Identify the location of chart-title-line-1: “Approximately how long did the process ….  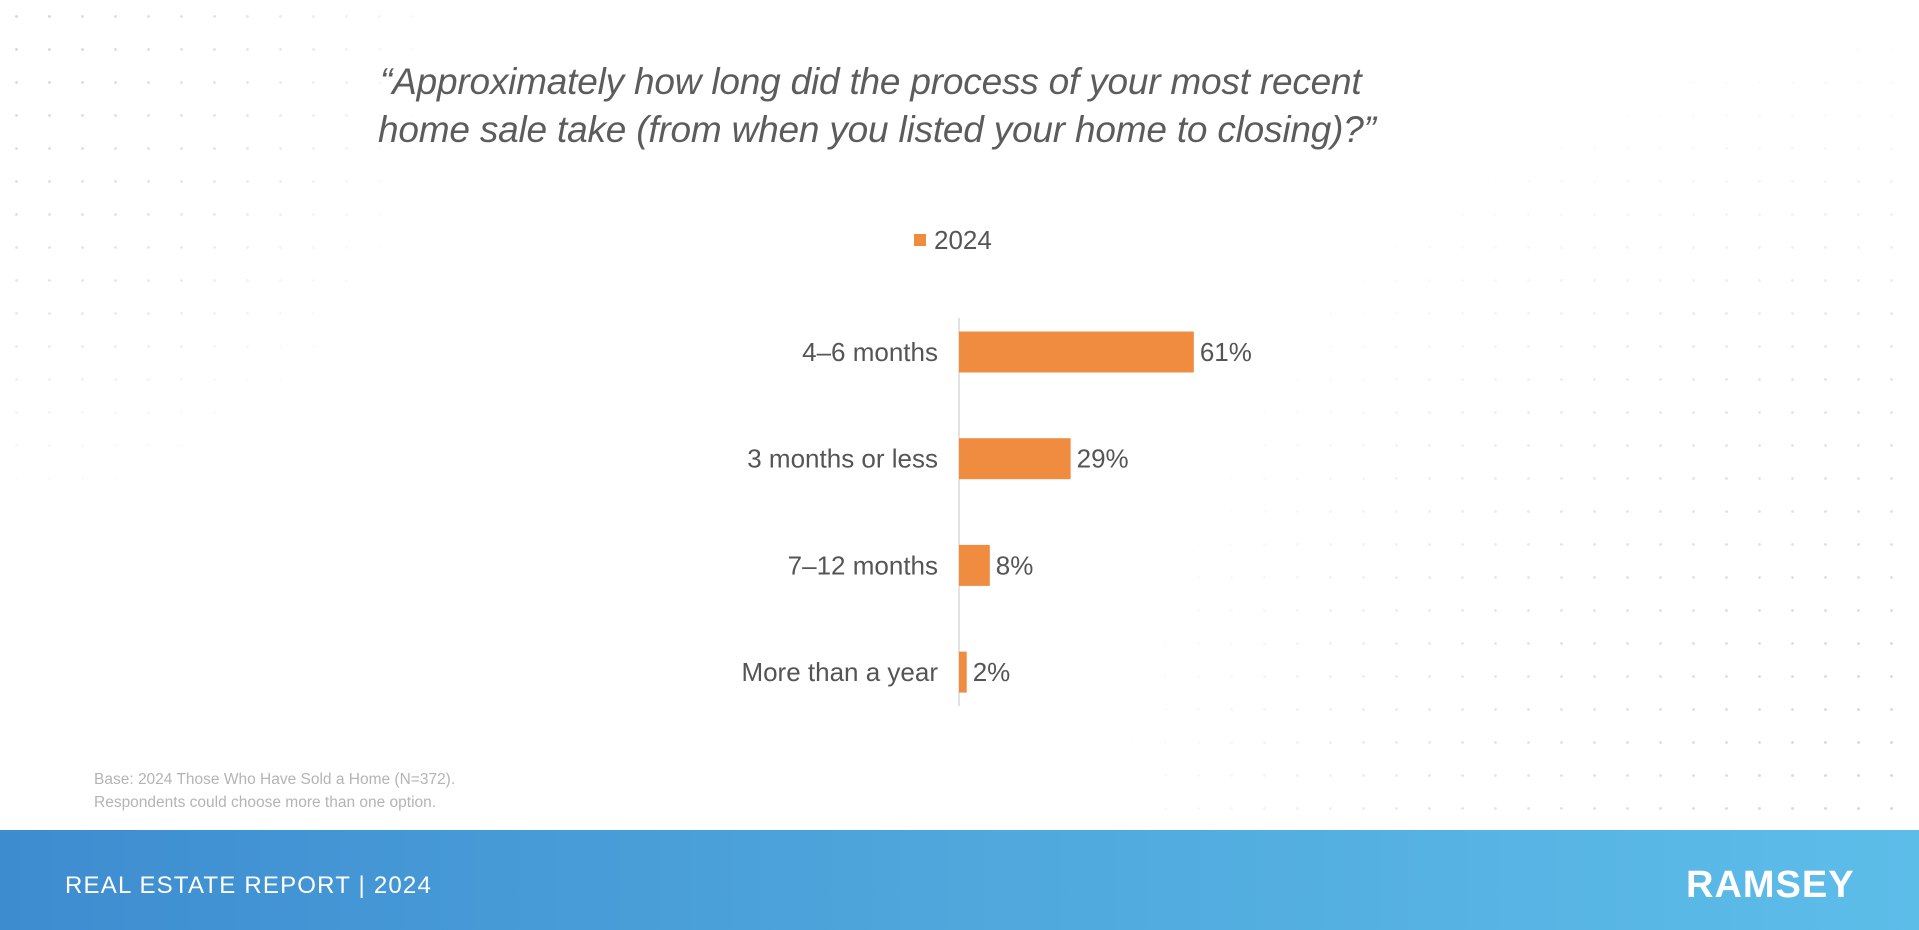
(871, 81).